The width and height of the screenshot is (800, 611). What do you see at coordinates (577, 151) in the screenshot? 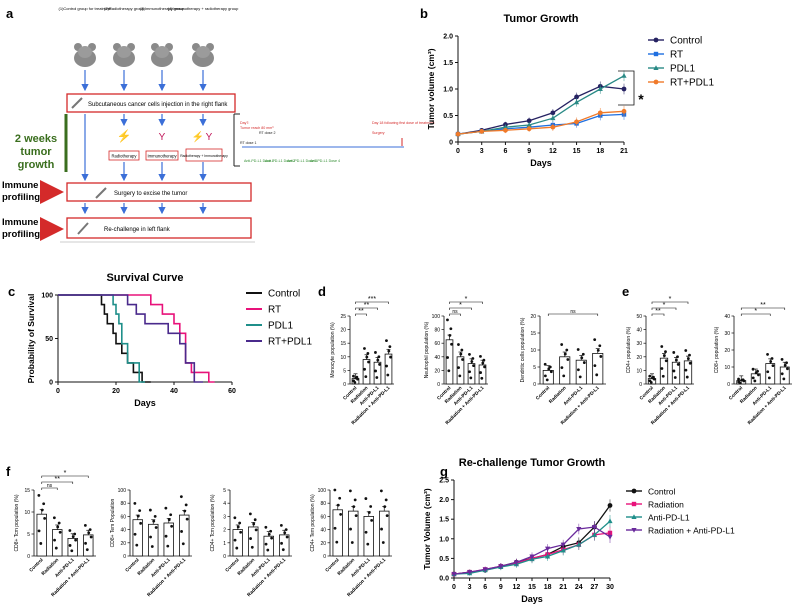
I see `x-tick-label: 15` at bounding box center [577, 151].